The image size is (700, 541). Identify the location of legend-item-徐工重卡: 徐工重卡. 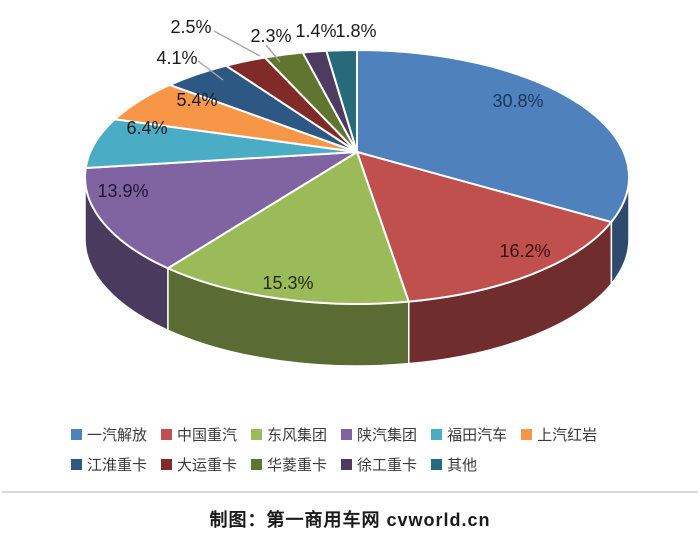
(379, 464).